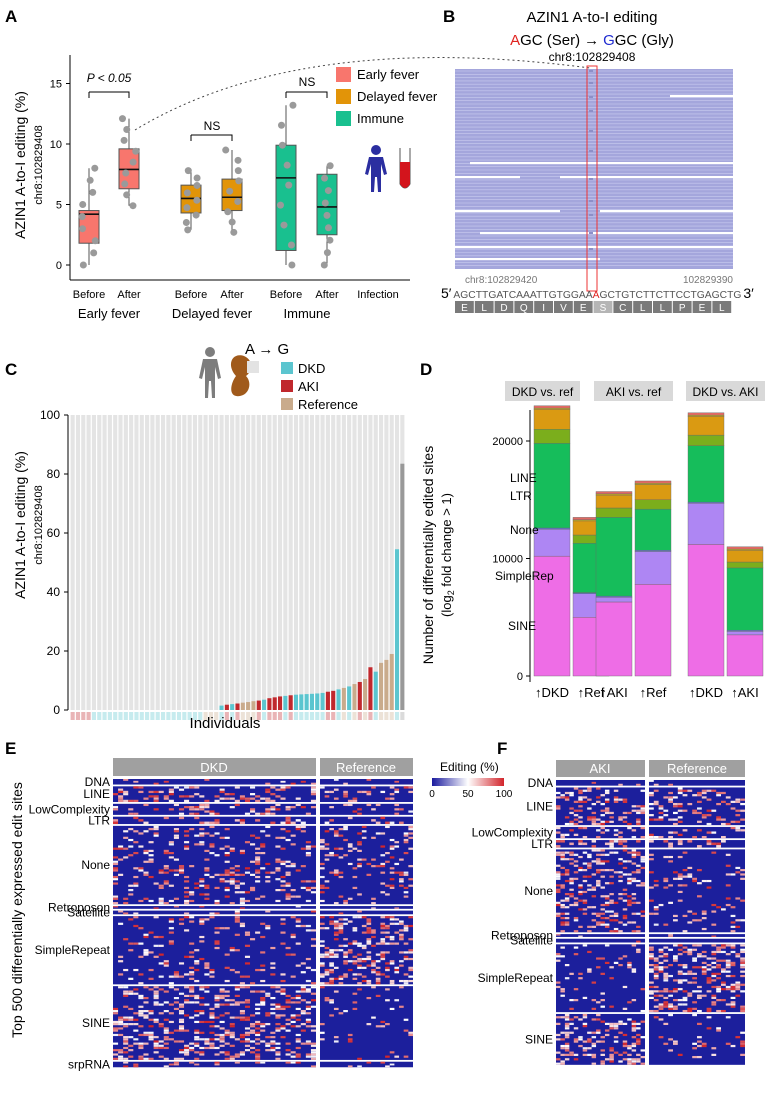 This screenshot has width=778, height=1106. What do you see at coordinates (524, 530) in the screenshot?
I see `d-label-none: None` at bounding box center [524, 530].